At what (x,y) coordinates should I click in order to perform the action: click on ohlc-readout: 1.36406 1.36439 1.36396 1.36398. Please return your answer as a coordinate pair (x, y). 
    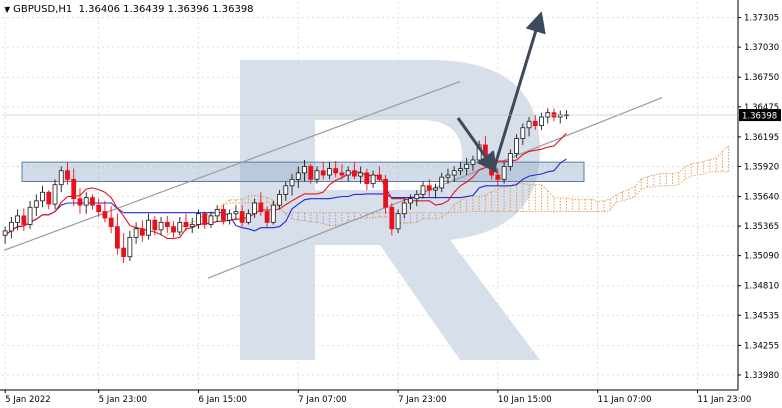
    Looking at the image, I should click on (166, 9).